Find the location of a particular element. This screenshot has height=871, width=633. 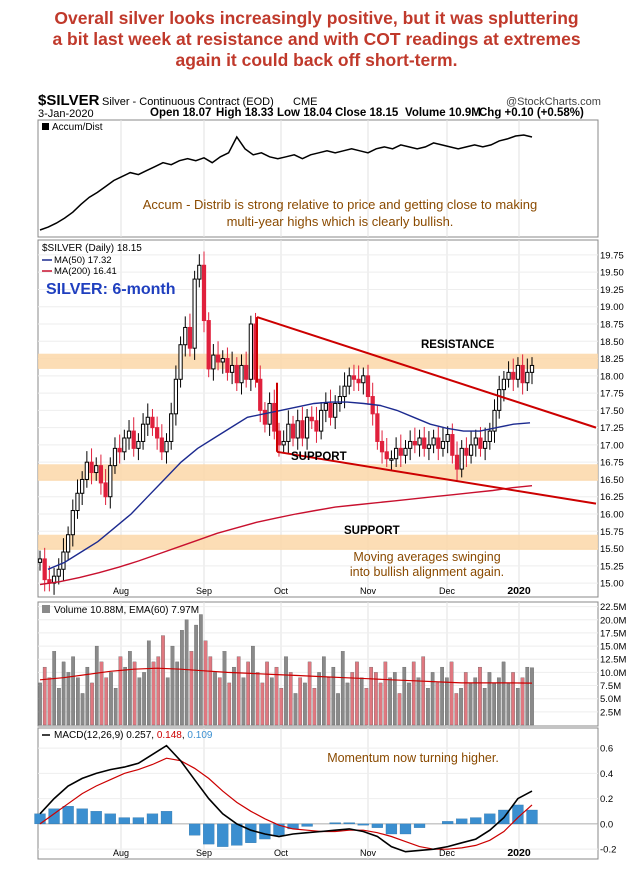

price-y-tick-1: 19.50 is located at coordinates (612, 273).